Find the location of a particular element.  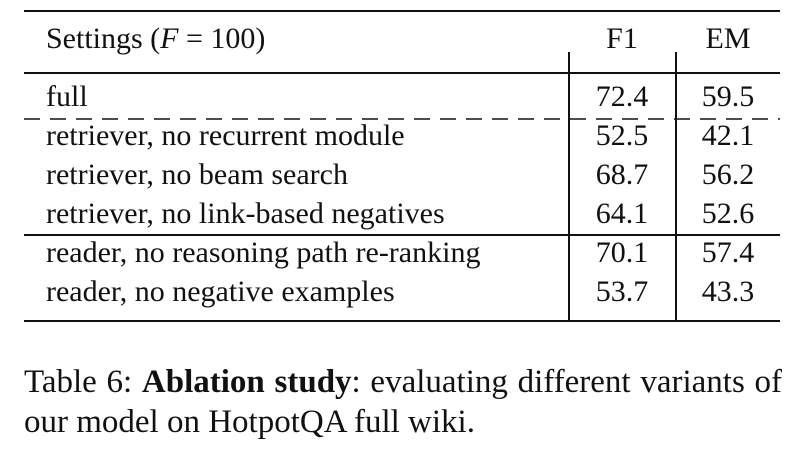

row-f1-value: 72.4 is located at coordinates (622, 96).